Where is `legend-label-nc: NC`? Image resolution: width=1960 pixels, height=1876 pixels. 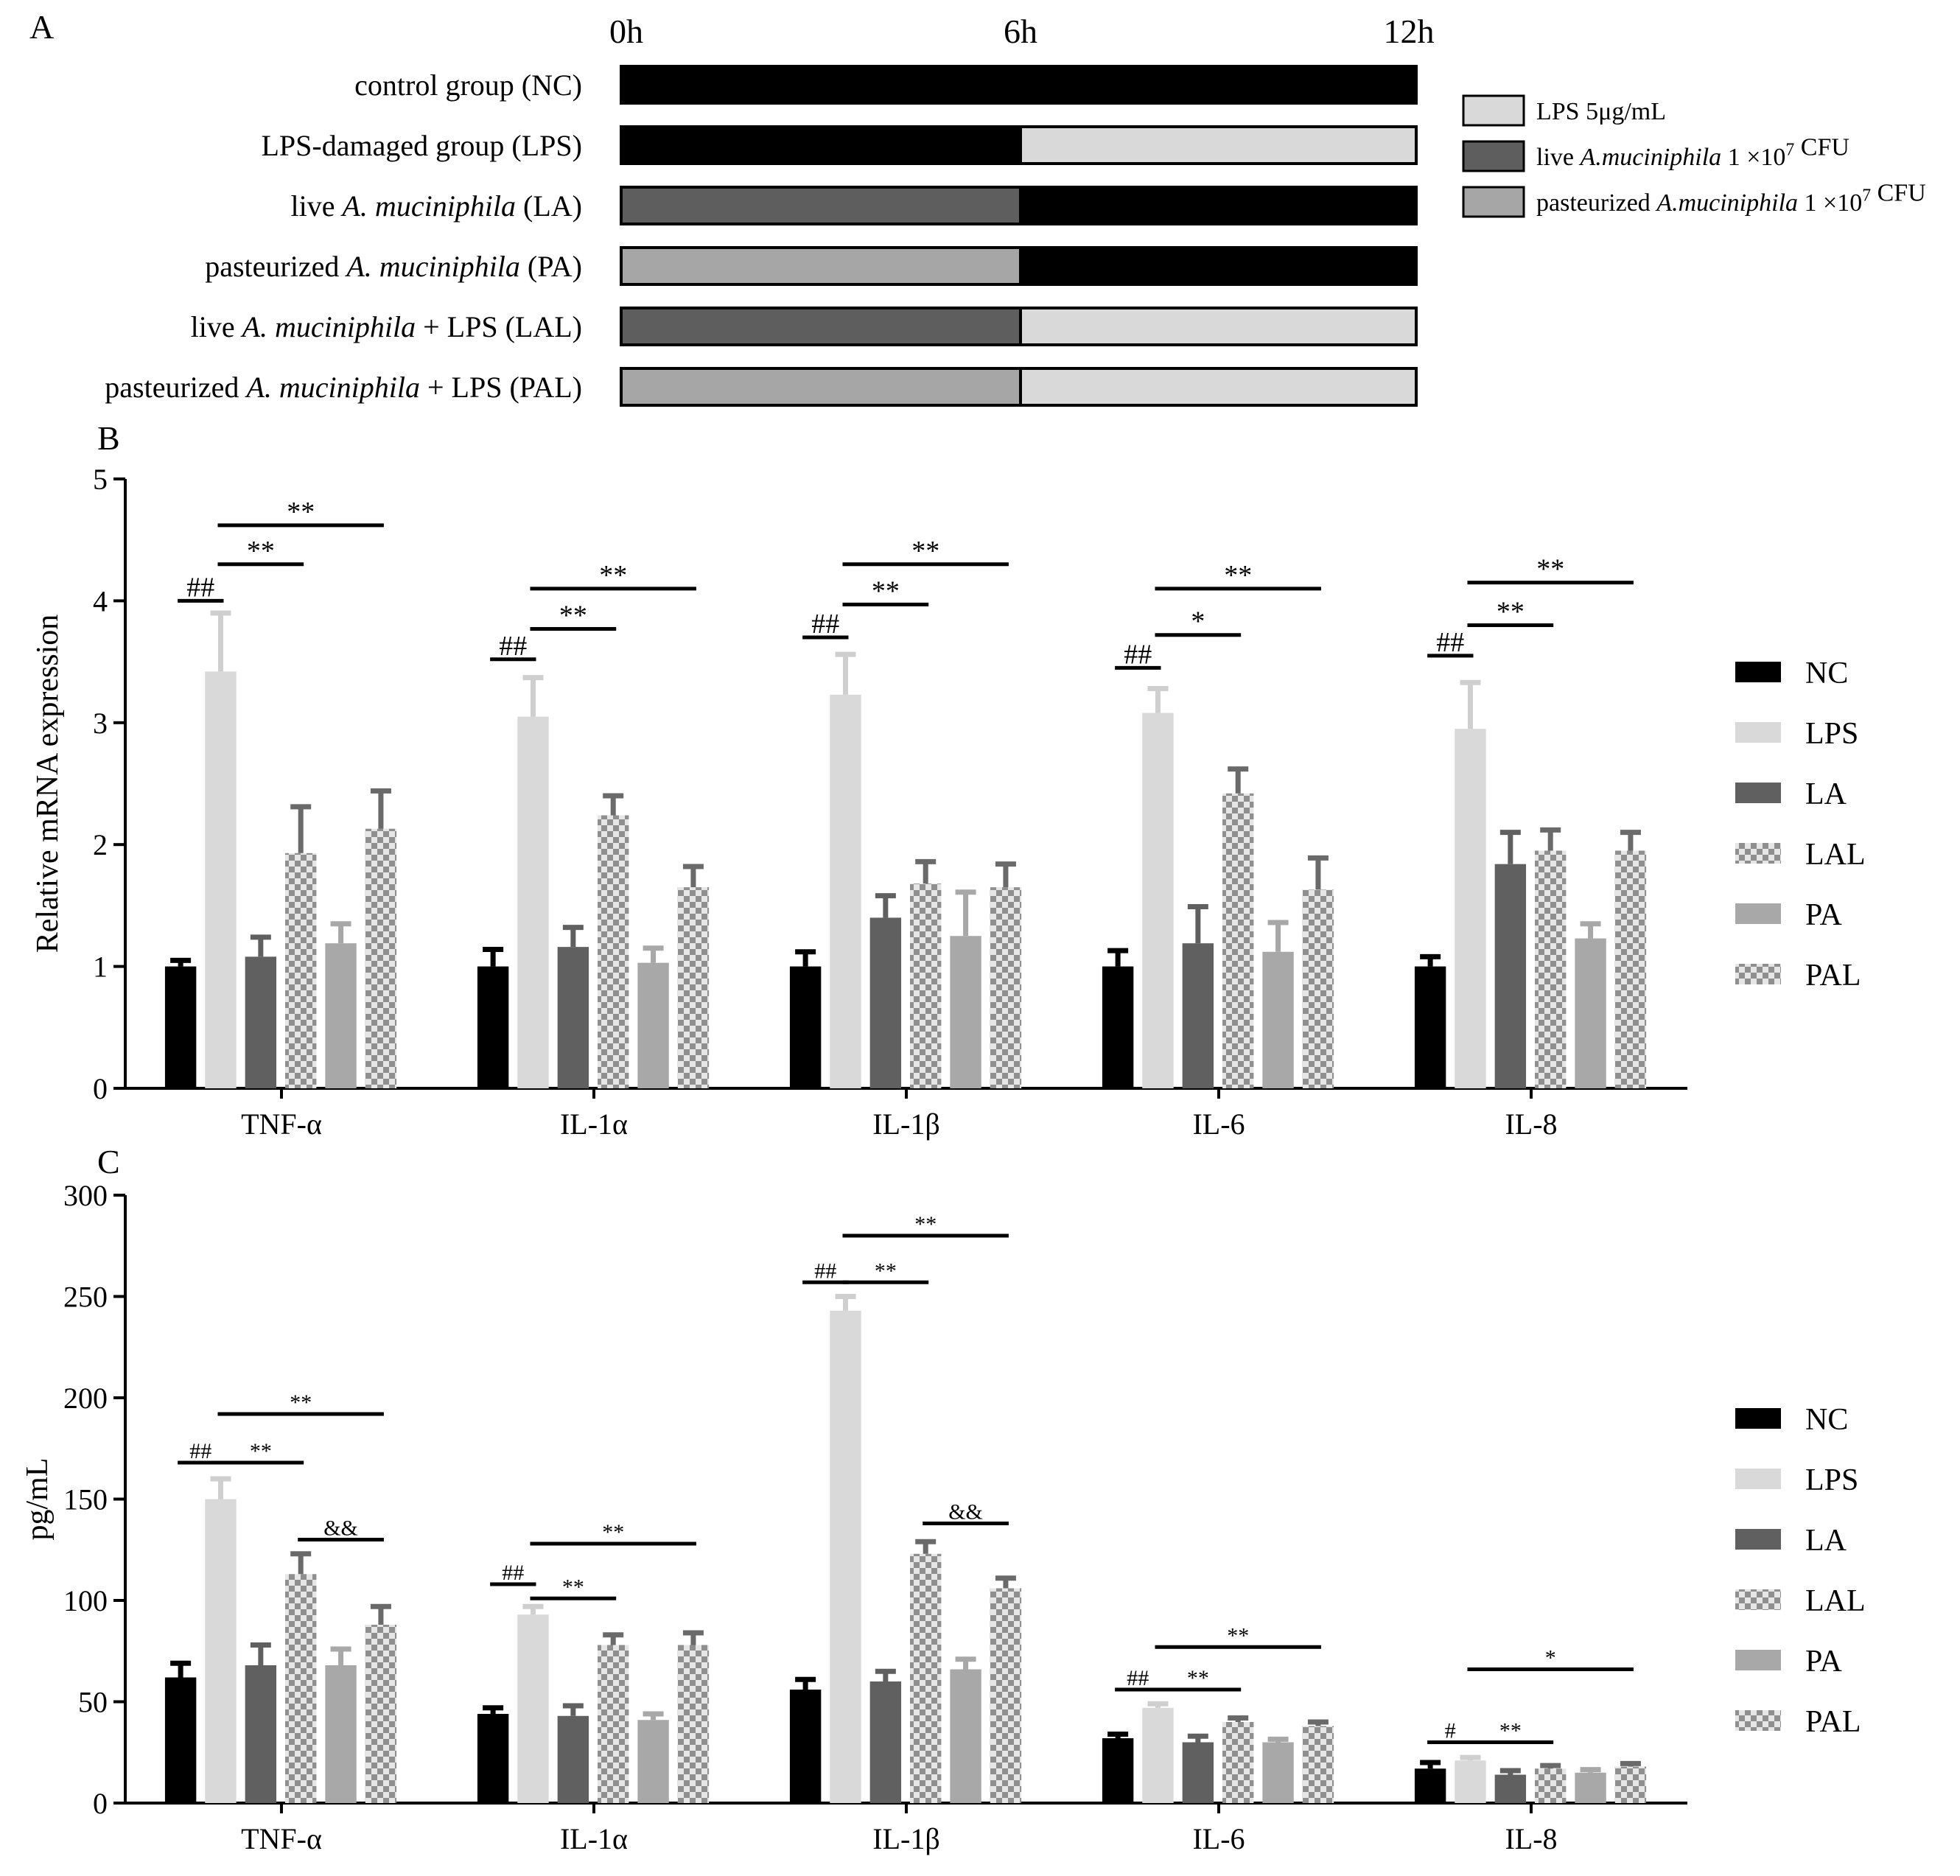
legend-label-nc: NC is located at coordinates (1827, 673).